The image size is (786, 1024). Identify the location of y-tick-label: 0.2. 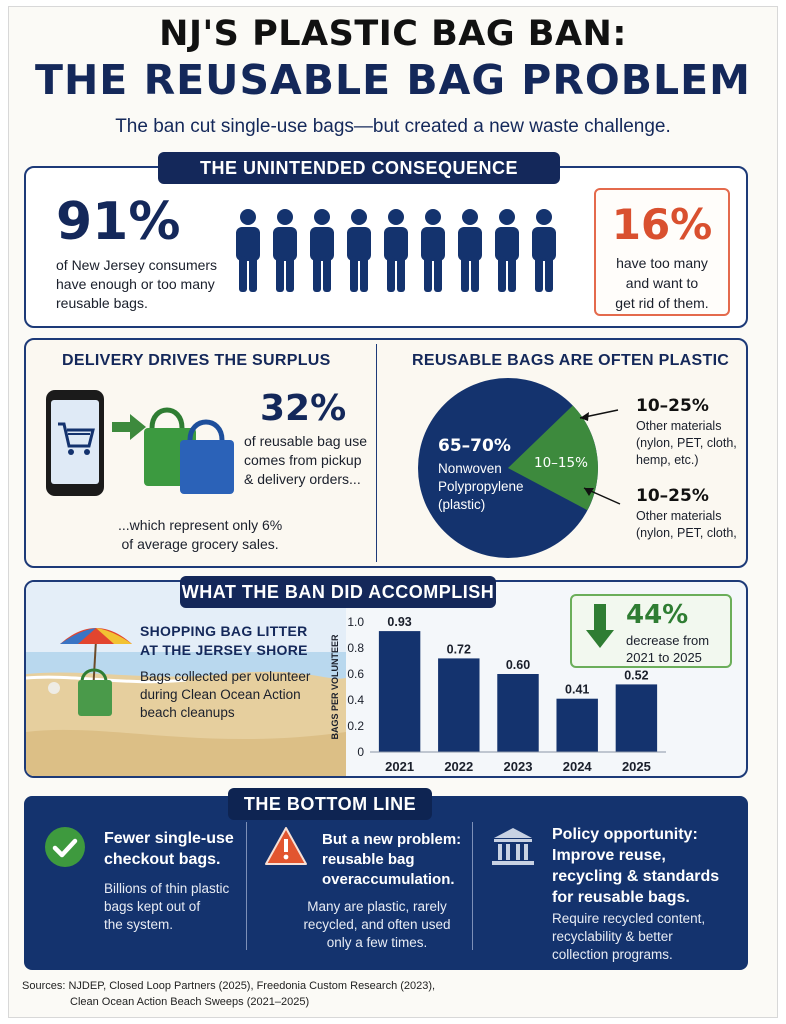
(355, 726).